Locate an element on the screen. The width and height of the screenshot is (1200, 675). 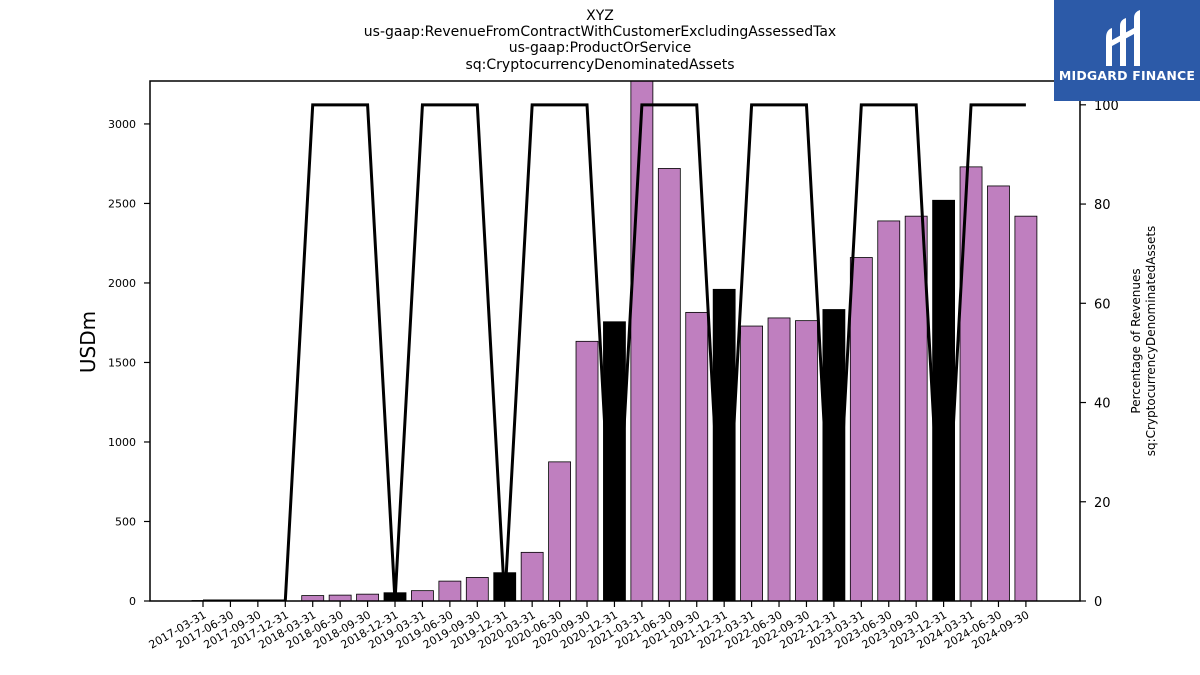
midgard-finance-logo: MIDGARD FINANCE is located at coordinates (1127, 50).